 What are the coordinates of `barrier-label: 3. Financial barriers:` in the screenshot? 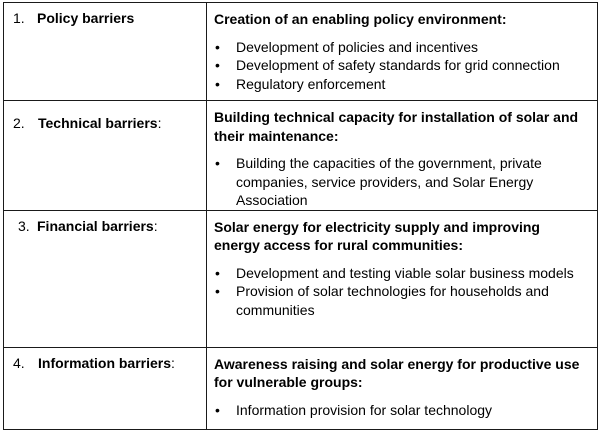 It's located at (105, 223).